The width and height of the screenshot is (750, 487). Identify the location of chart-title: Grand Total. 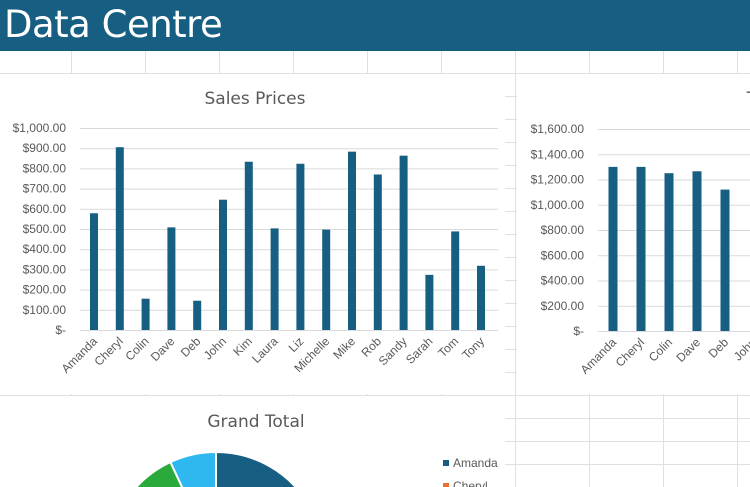
(255, 422).